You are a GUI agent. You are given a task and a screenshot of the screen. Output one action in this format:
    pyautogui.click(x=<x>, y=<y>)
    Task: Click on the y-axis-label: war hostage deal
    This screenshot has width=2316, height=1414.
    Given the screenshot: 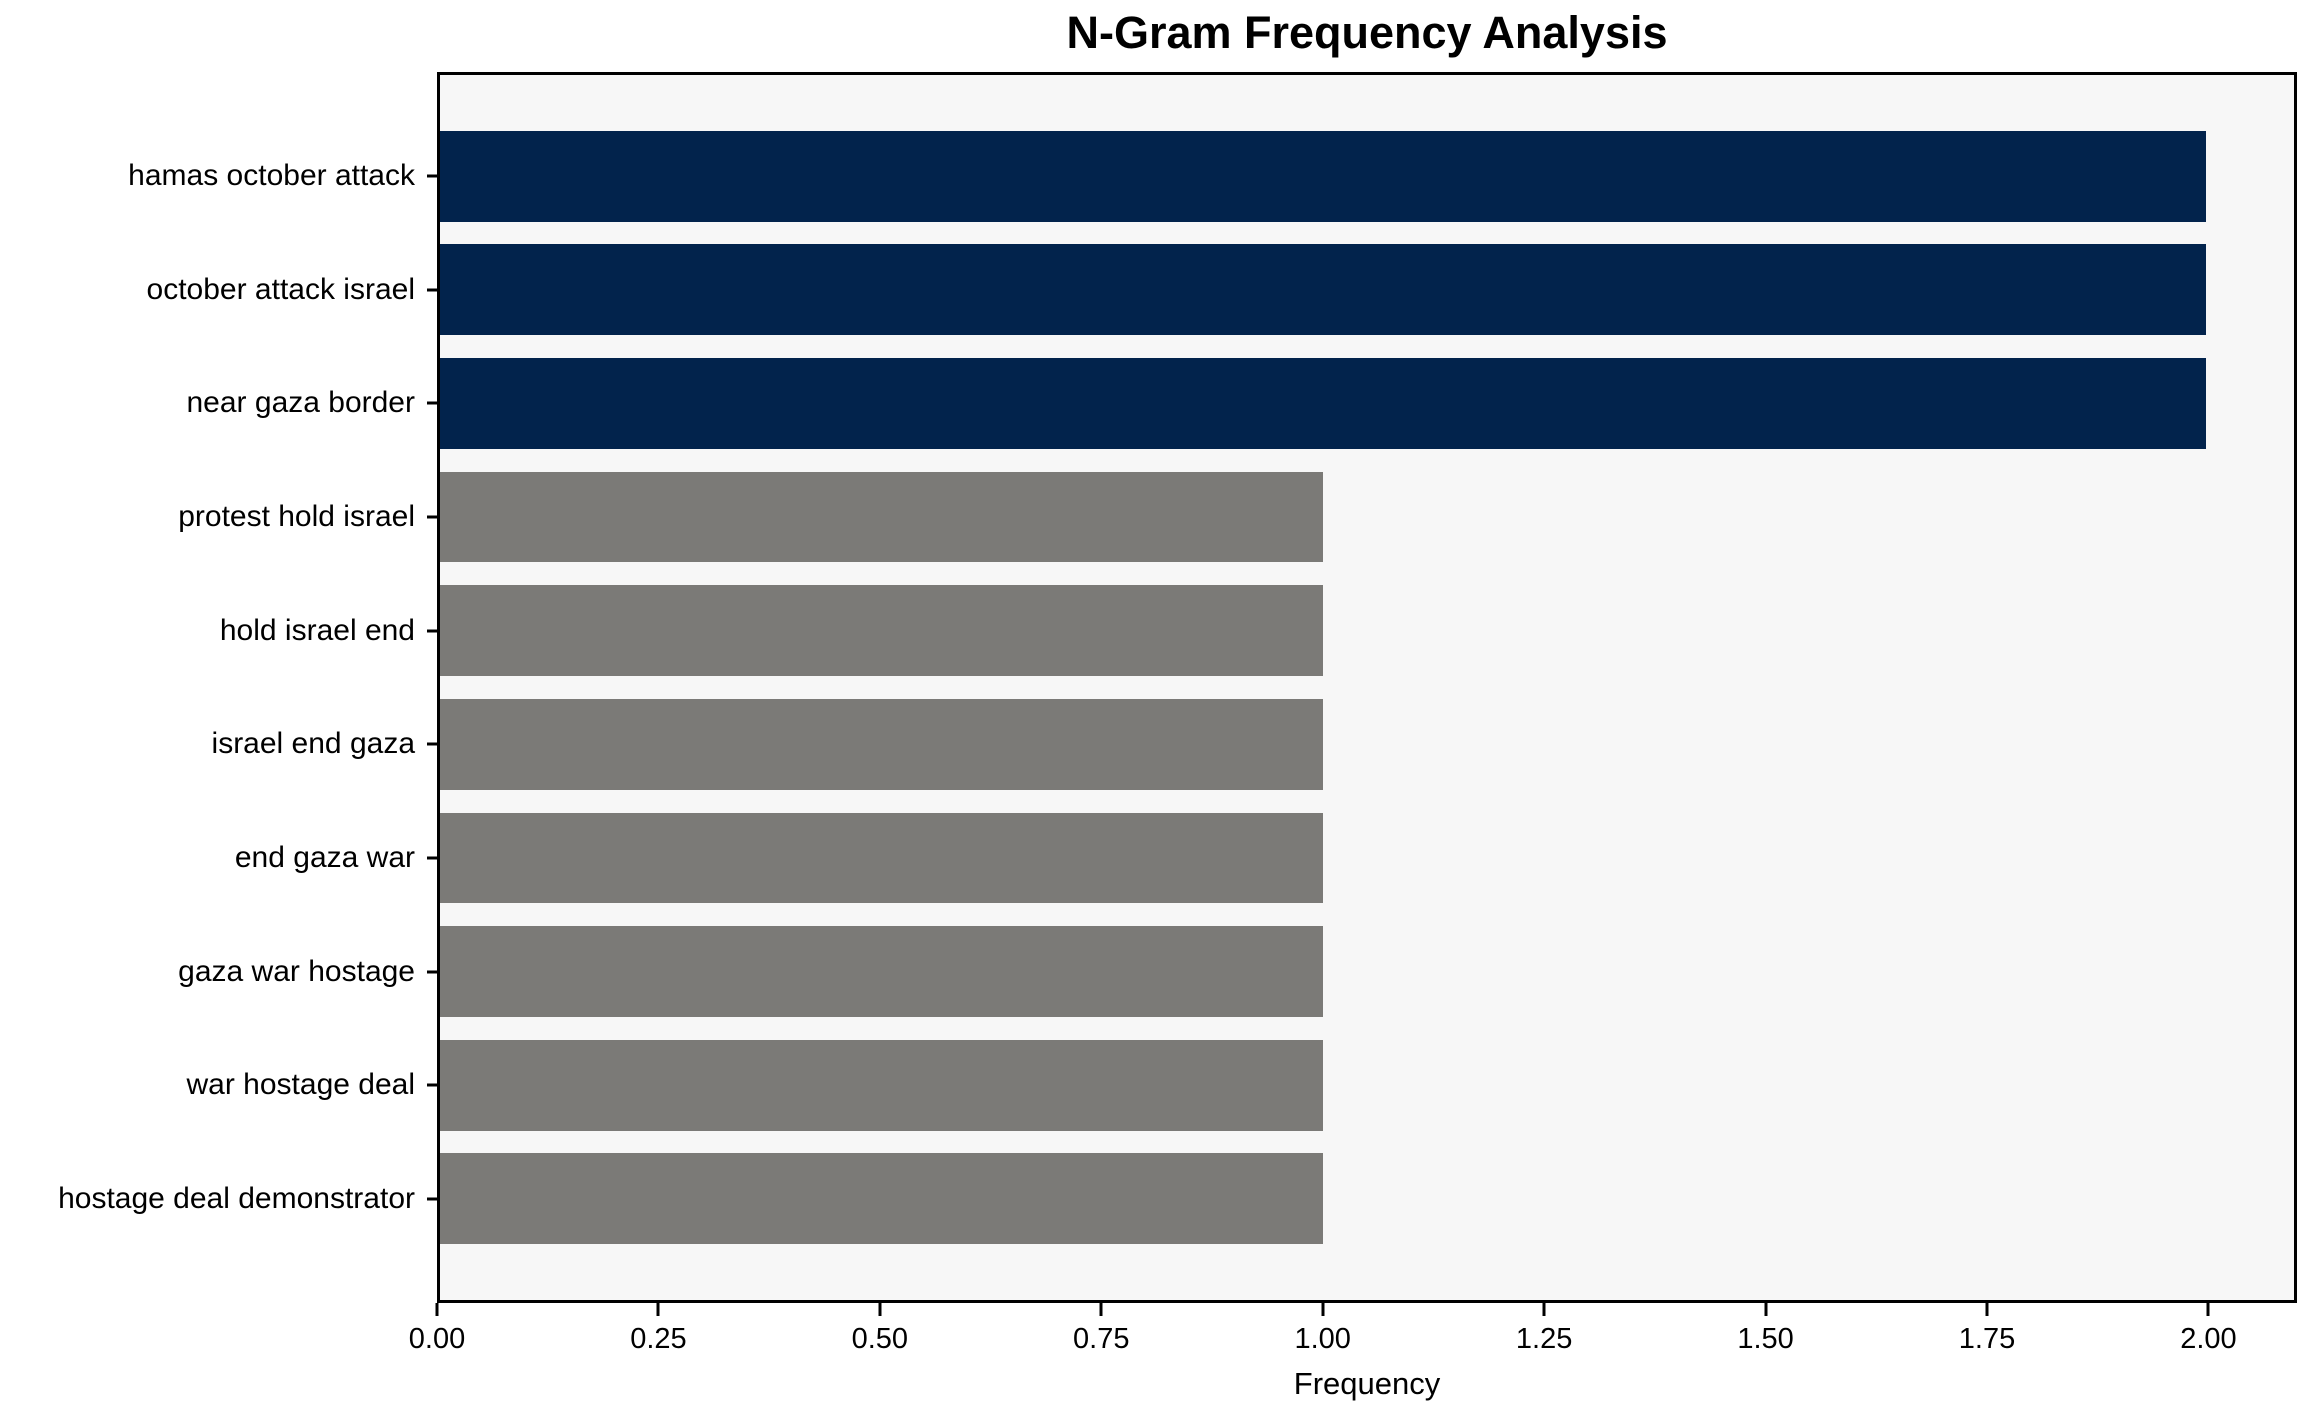 What is the action you would take?
    pyautogui.click(x=301, y=1085)
    